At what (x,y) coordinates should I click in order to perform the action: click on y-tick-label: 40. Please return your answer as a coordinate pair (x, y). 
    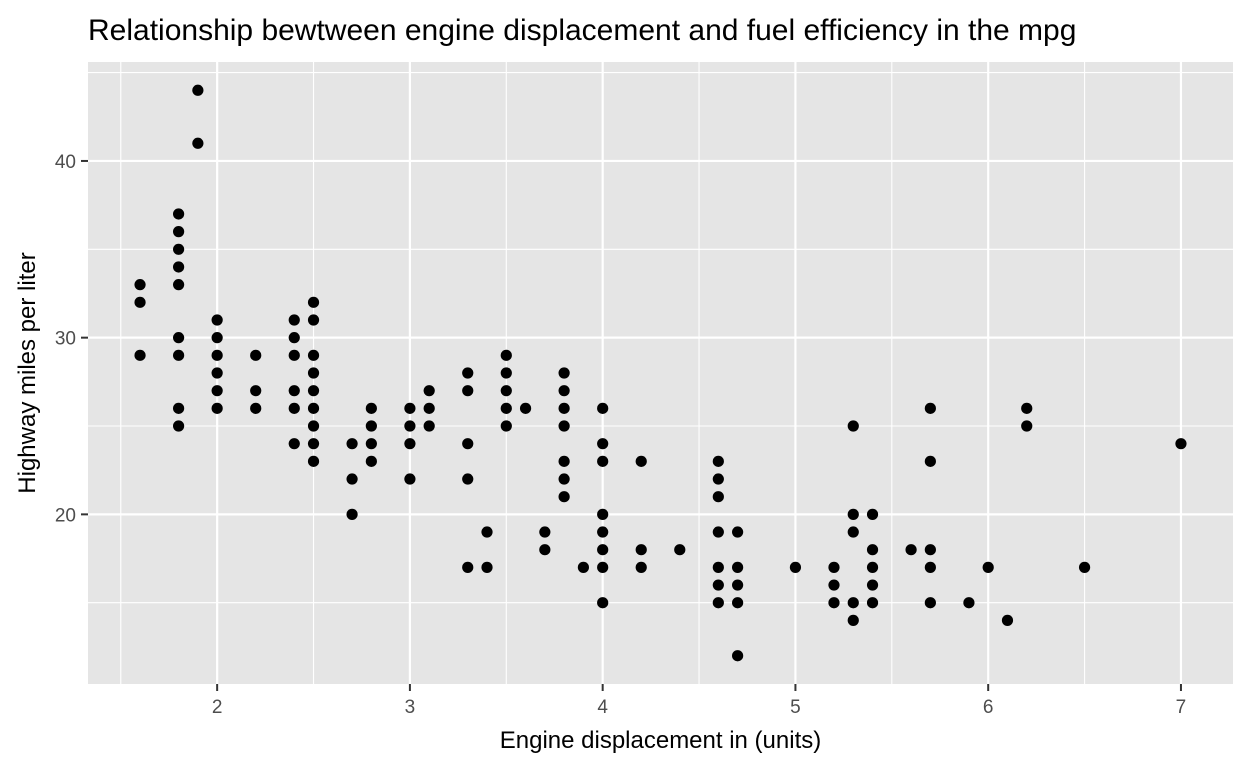
    Looking at the image, I should click on (65, 162).